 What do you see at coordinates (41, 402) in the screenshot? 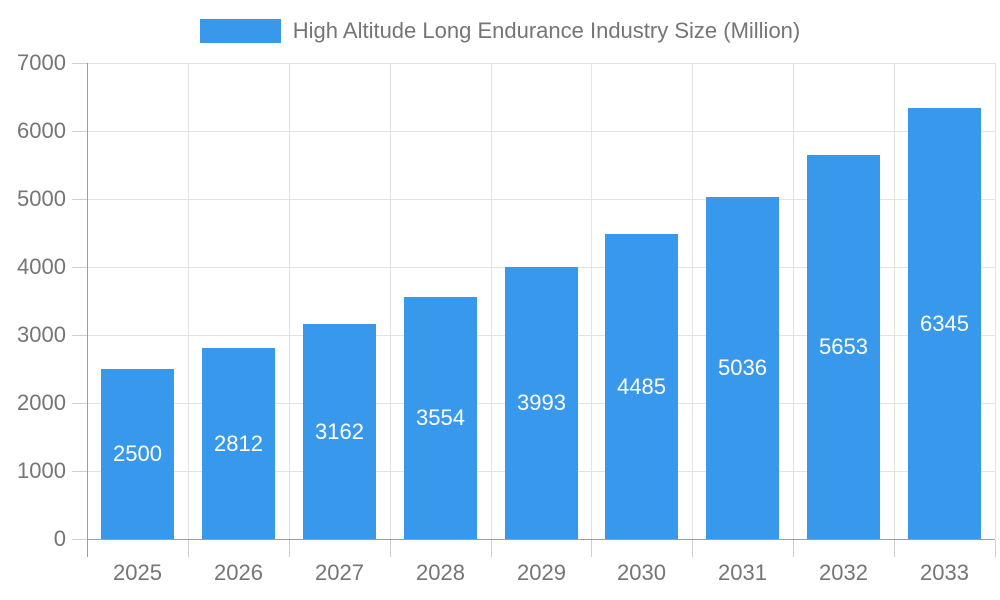
I see `y-axis-tick-label: 2000` at bounding box center [41, 402].